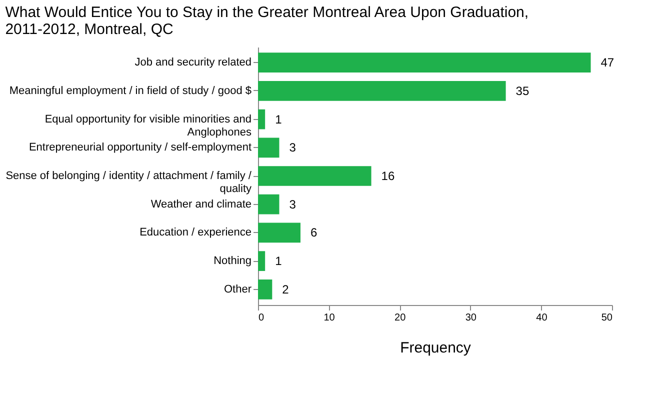 Image resolution: width=670 pixels, height=403 pixels. I want to click on x-tick-label: 30, so click(471, 318).